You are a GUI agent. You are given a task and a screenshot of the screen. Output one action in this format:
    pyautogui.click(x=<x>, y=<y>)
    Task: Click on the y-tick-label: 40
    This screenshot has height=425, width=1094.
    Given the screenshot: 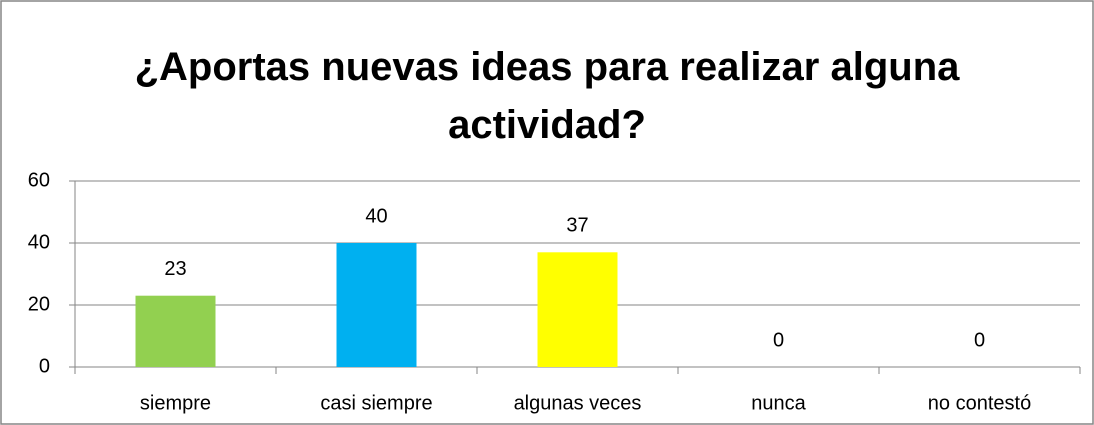 What is the action you would take?
    pyautogui.click(x=39, y=242)
    